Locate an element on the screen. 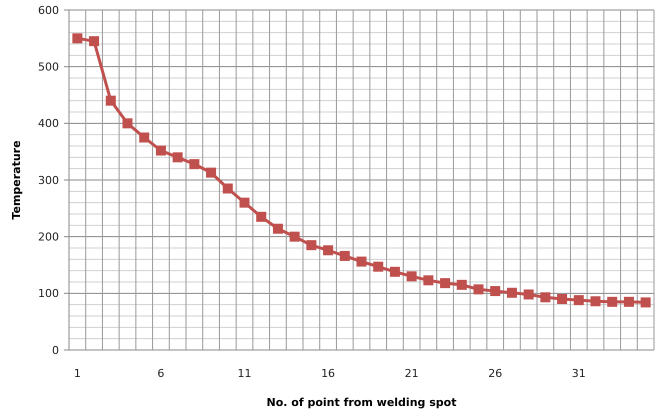 The width and height of the screenshot is (662, 414). y-axis-title: Temperature is located at coordinates (16, 180).